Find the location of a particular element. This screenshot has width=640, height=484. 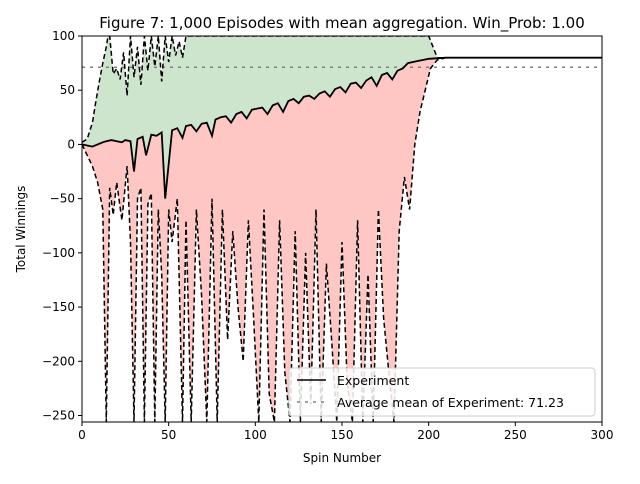

y-tick-label: 100 is located at coordinates (63, 36).